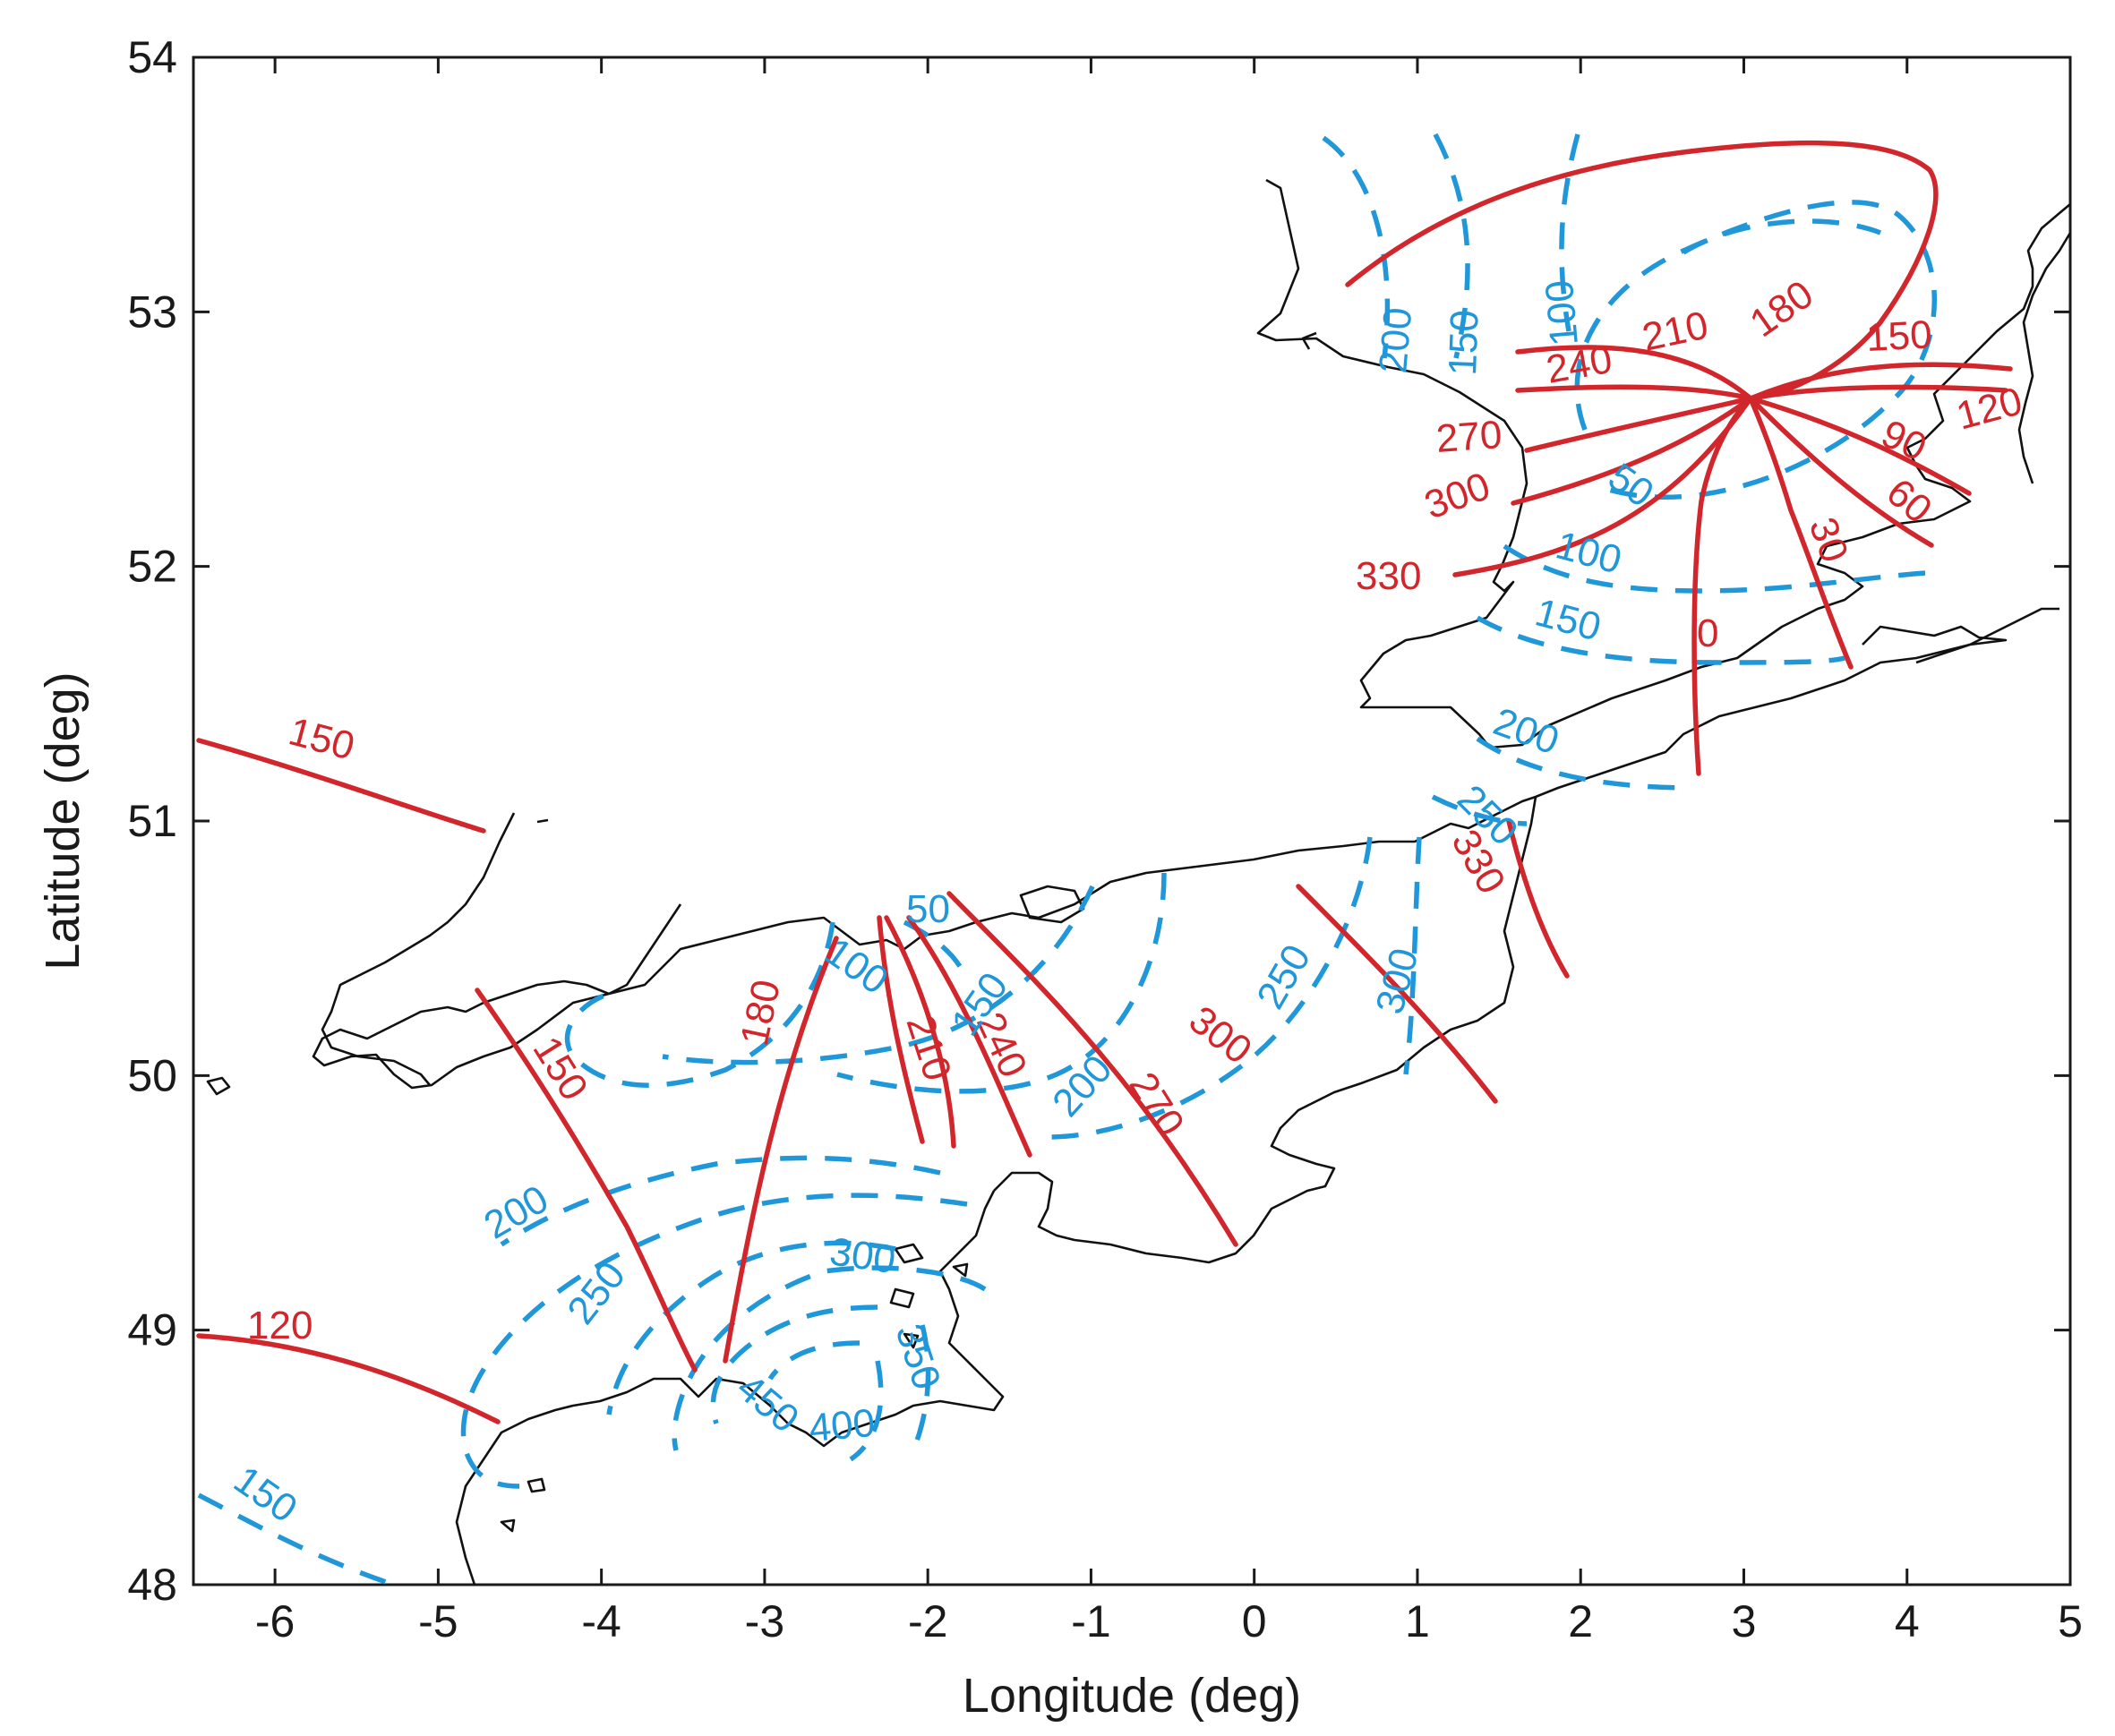  Describe the element at coordinates (1388, 576) in the screenshot. I see `phase-label: 330` at that location.